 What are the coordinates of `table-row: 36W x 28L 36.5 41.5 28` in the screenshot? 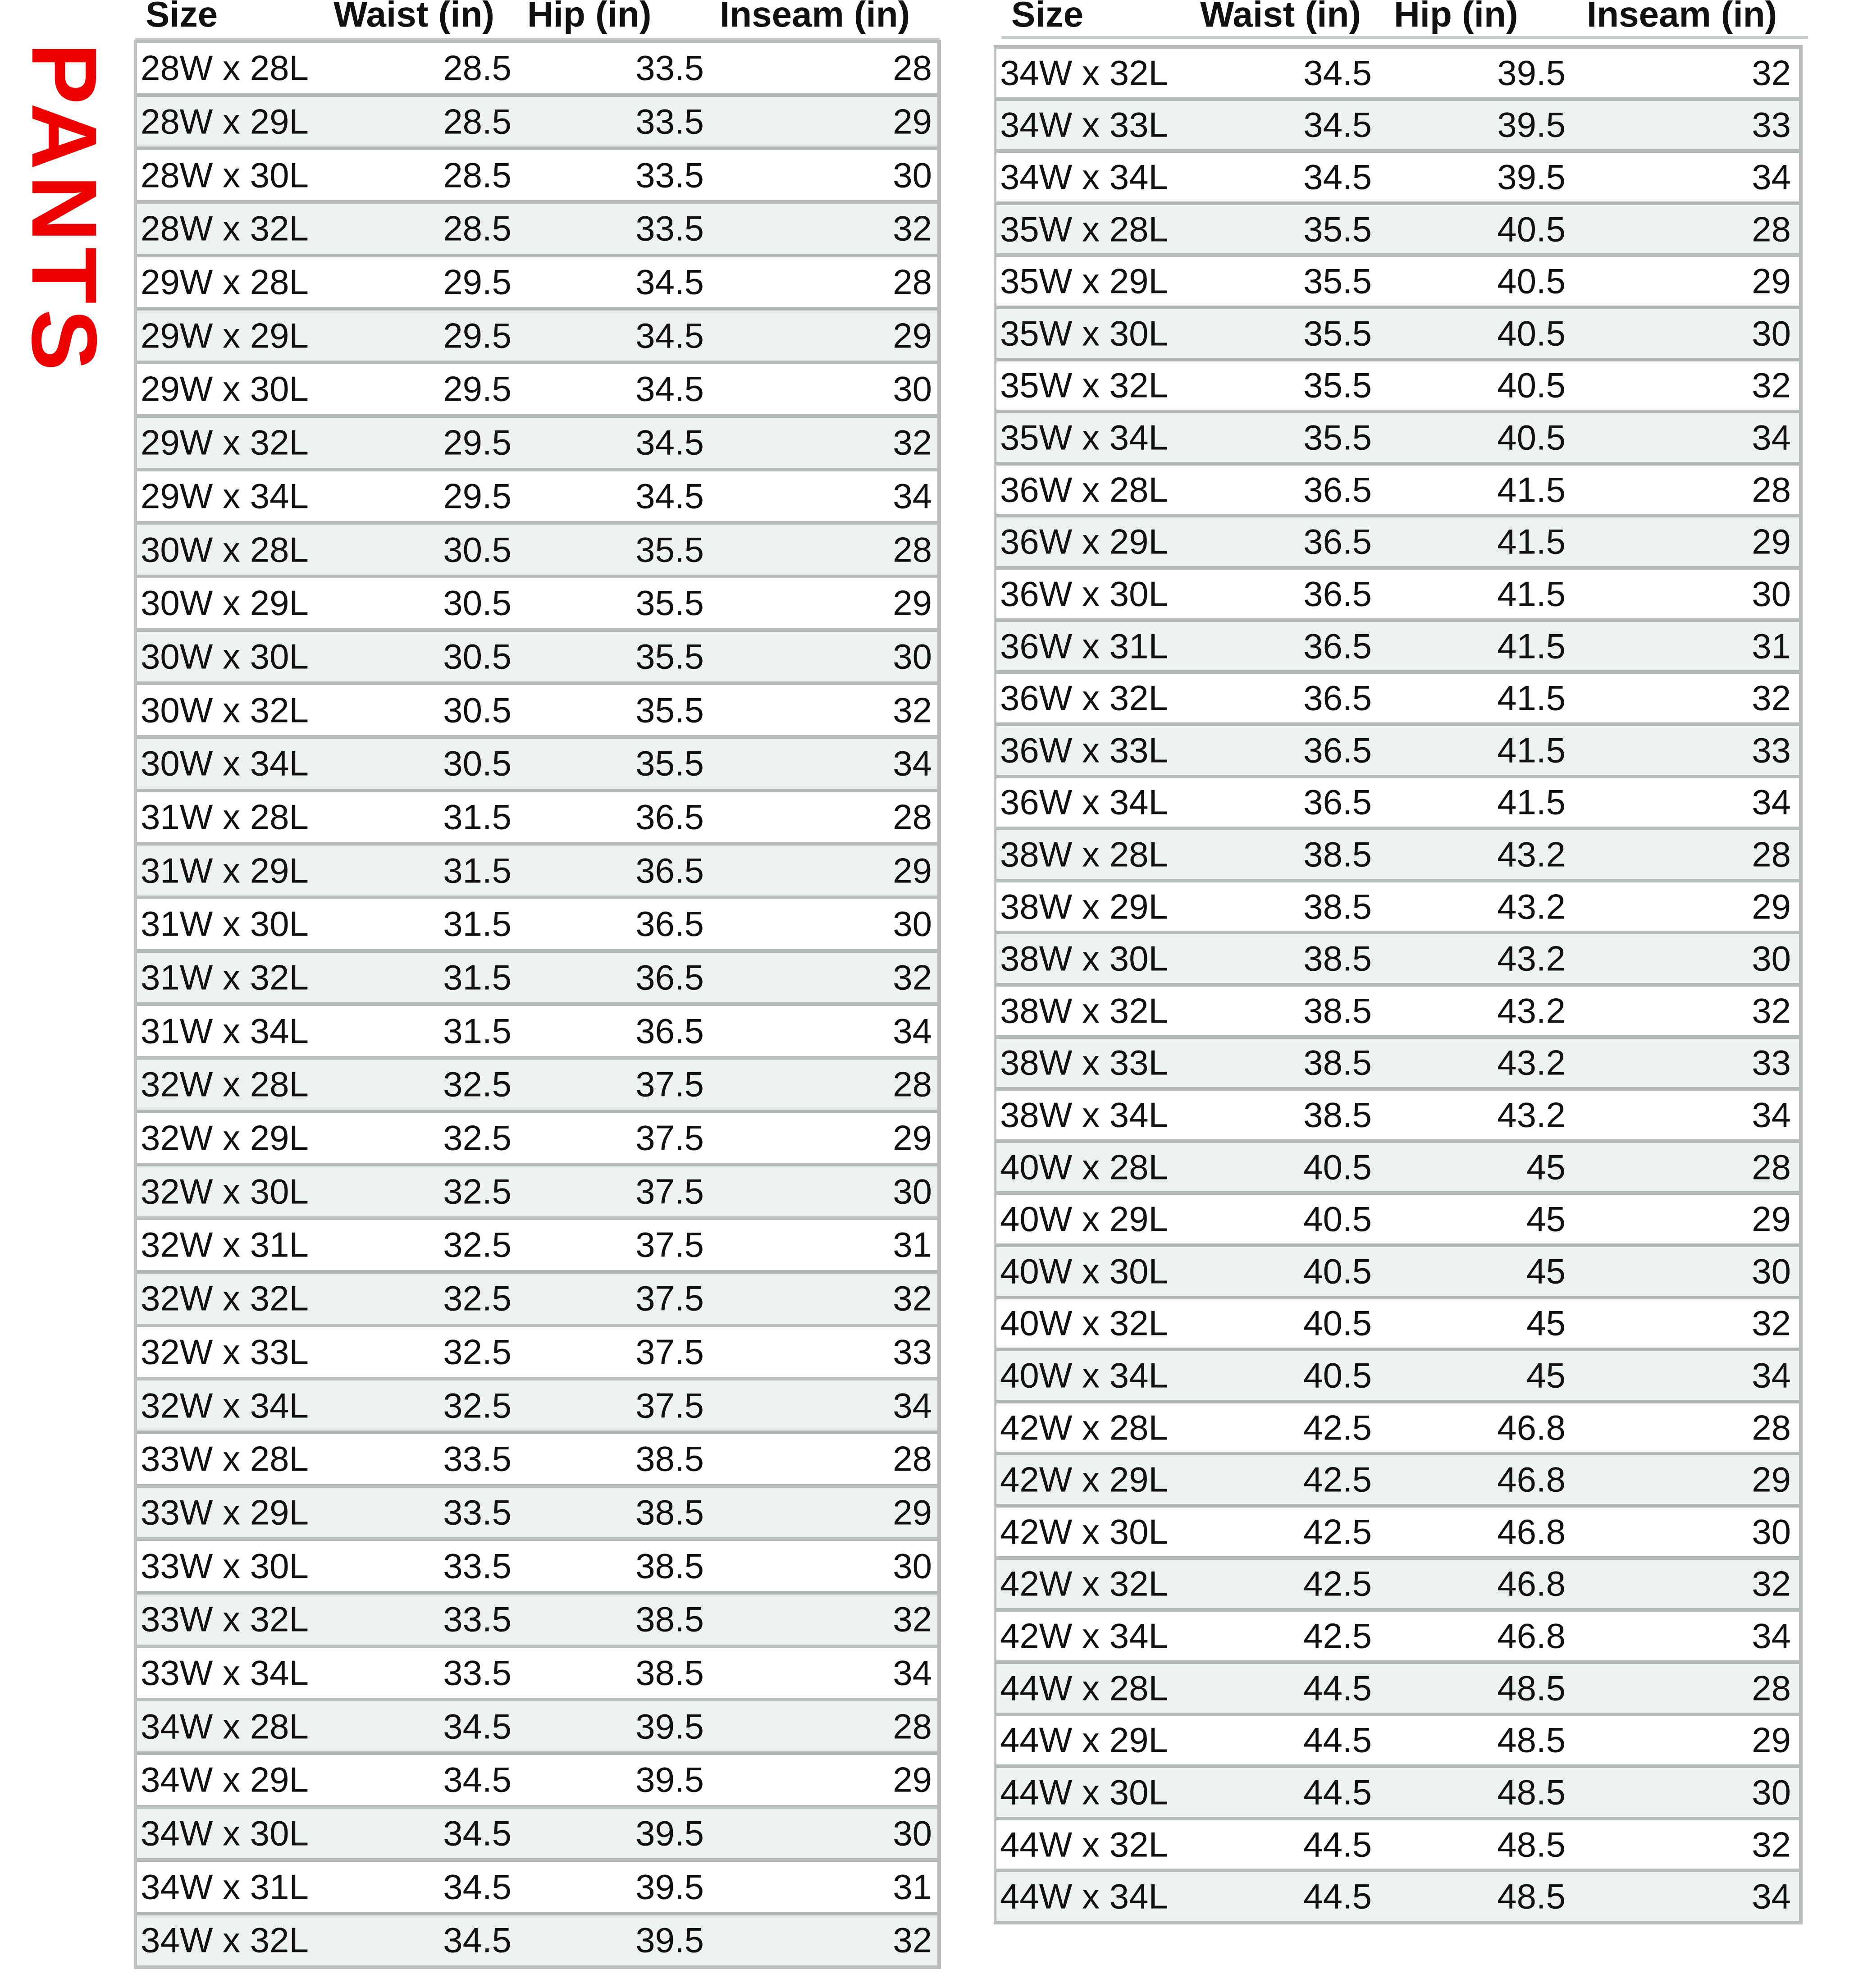 It's located at (1398, 492).